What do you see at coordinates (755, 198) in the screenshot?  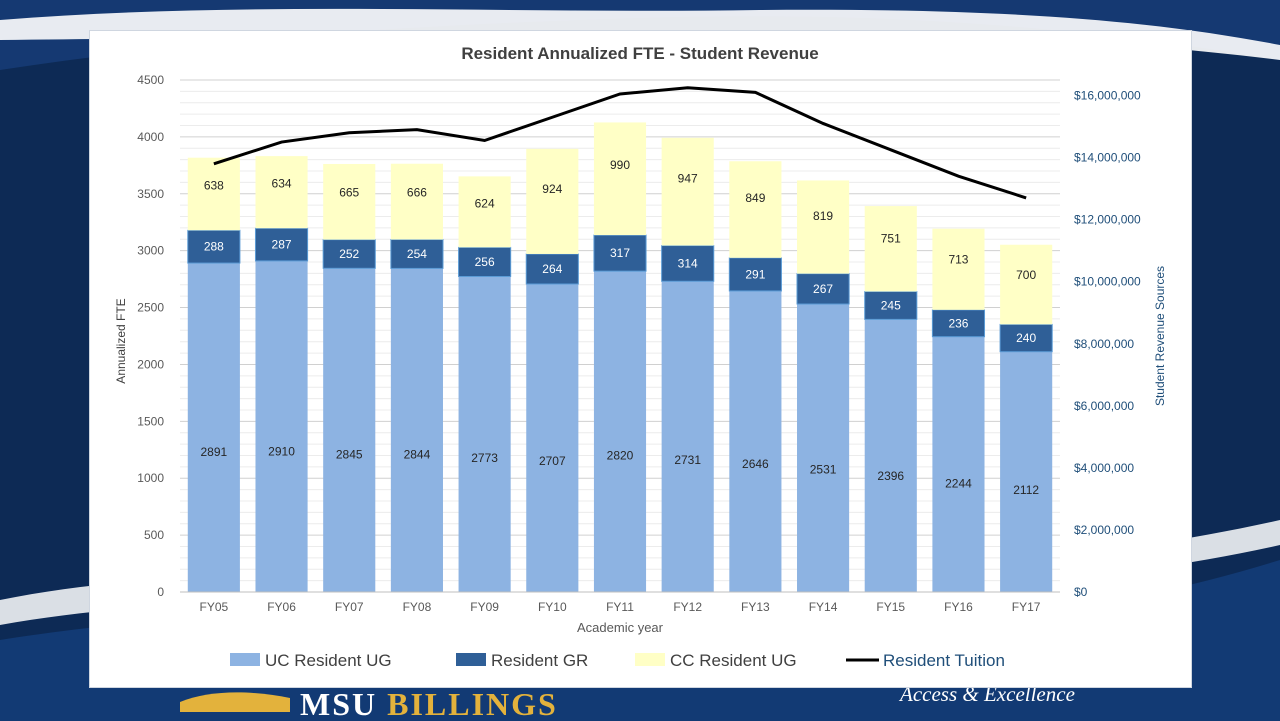 I see `data-label: 849` at bounding box center [755, 198].